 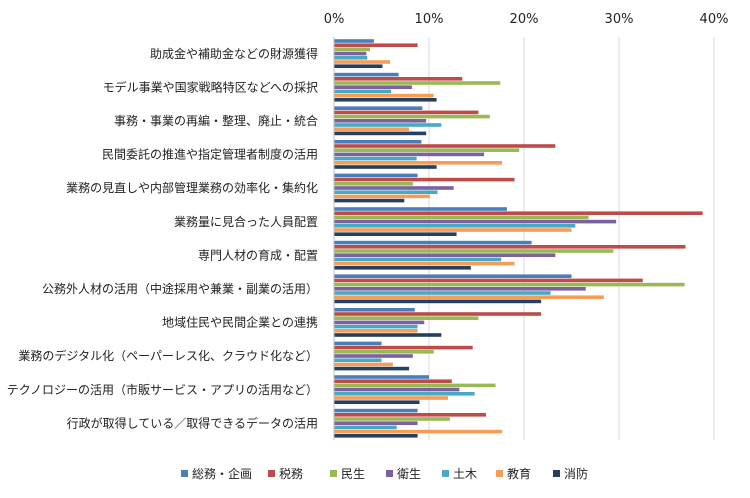 What do you see at coordinates (519, 473) in the screenshot?
I see `legend-label: 教育` at bounding box center [519, 473].